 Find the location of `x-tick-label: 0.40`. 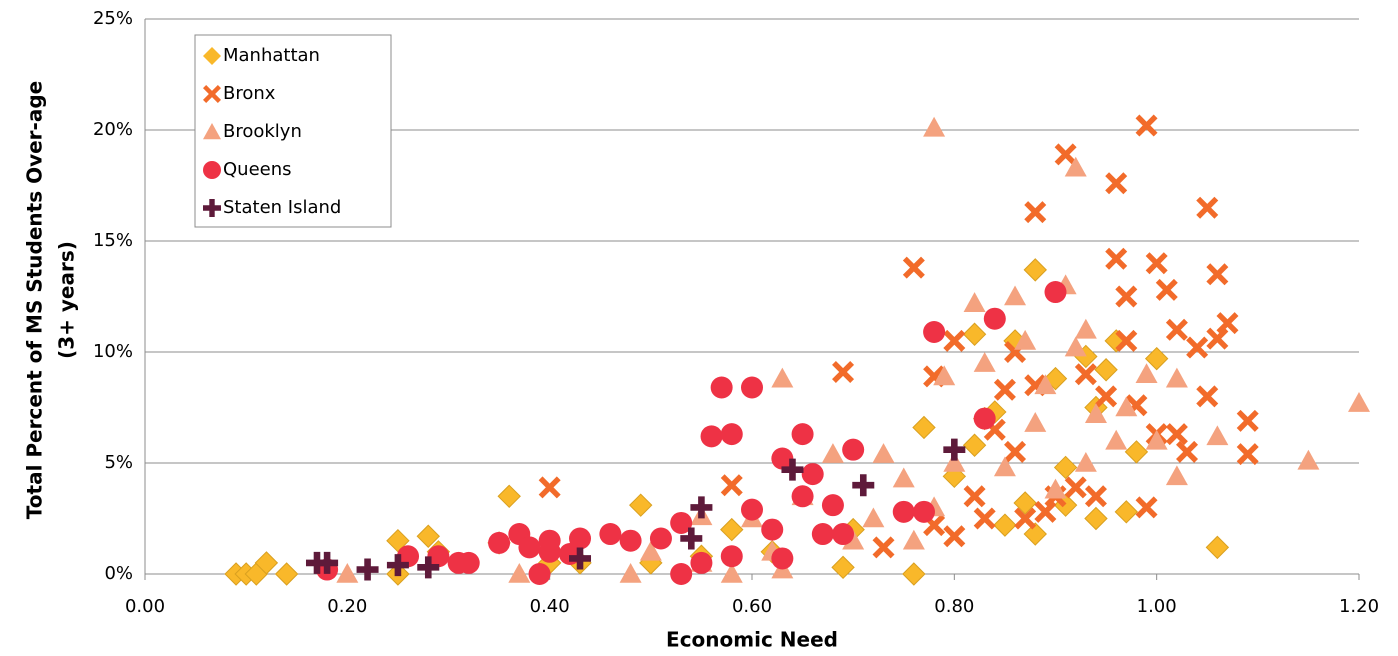

x-tick-label: 0.40 is located at coordinates (550, 606).